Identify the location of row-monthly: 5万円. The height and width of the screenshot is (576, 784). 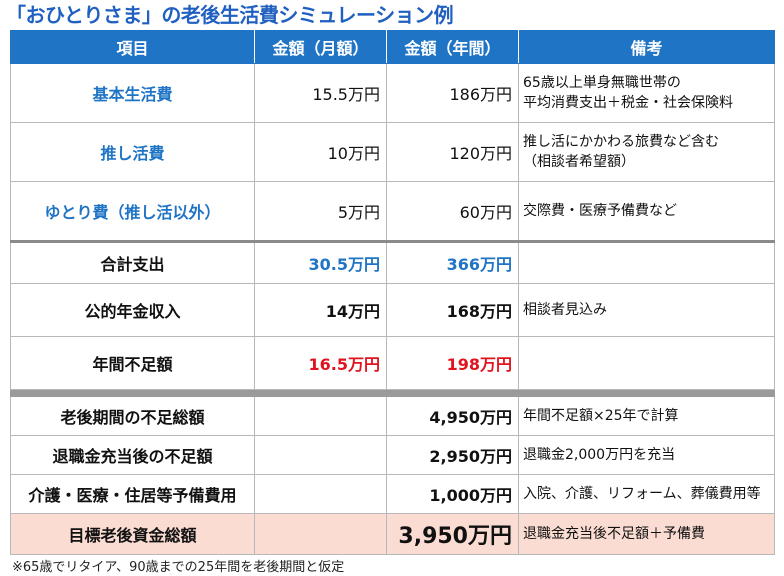
(320, 211).